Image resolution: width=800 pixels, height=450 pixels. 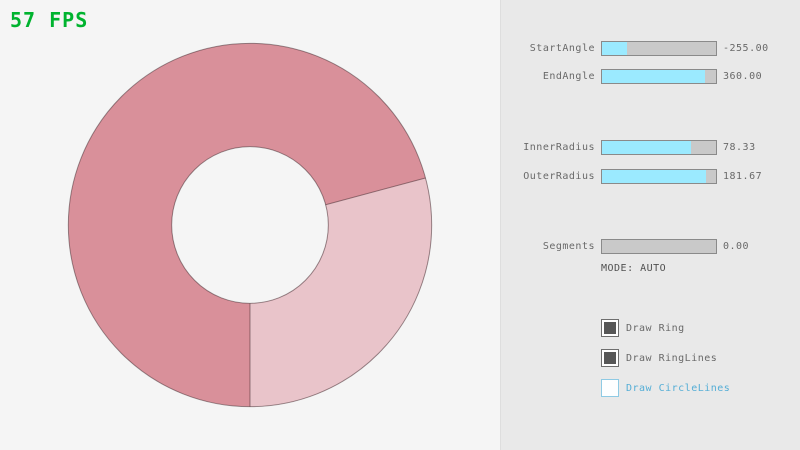 What do you see at coordinates (655, 328) in the screenshot?
I see `checkbox-label: Draw Ring` at bounding box center [655, 328].